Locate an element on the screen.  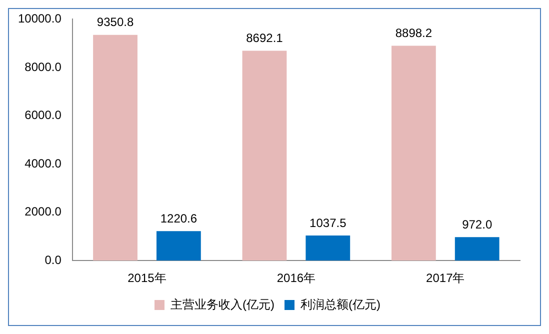
y-tick-label: 8000.0 is located at coordinates (43, 67).